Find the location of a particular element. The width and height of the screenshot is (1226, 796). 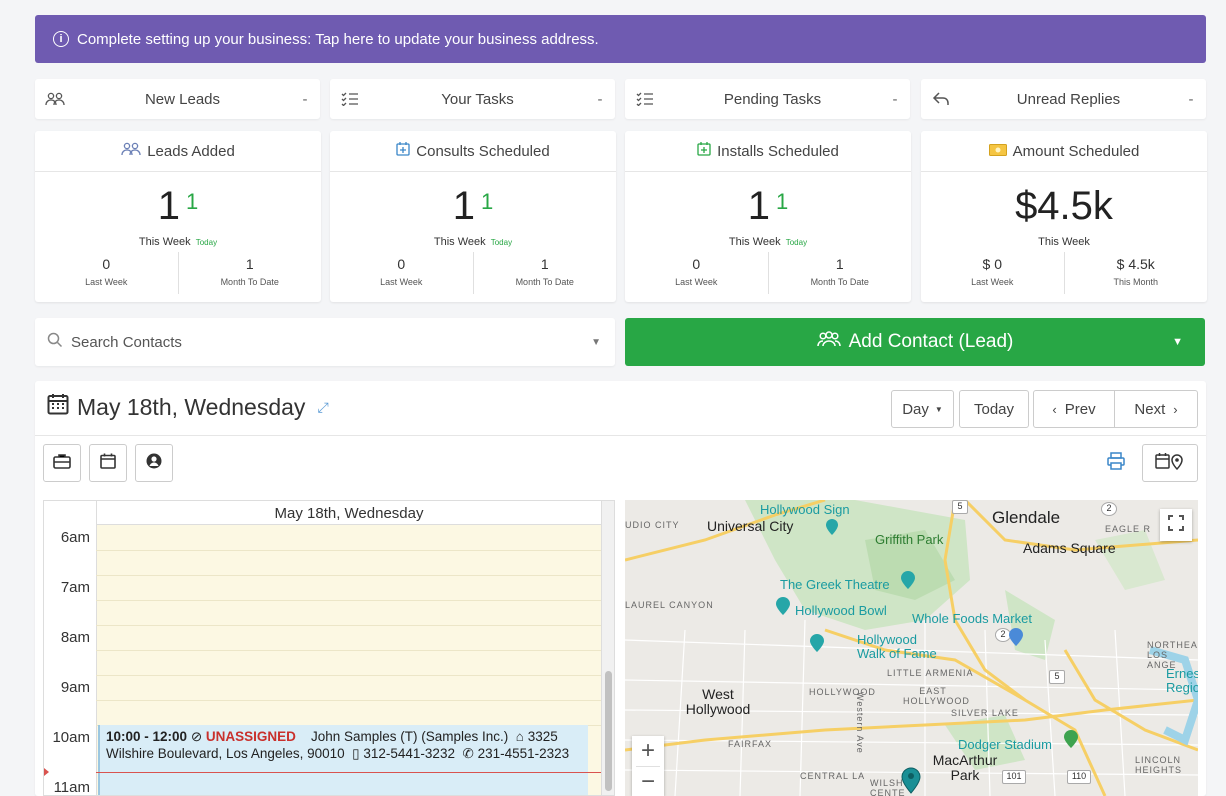

scrollbar-thumb is located at coordinates (608, 731).